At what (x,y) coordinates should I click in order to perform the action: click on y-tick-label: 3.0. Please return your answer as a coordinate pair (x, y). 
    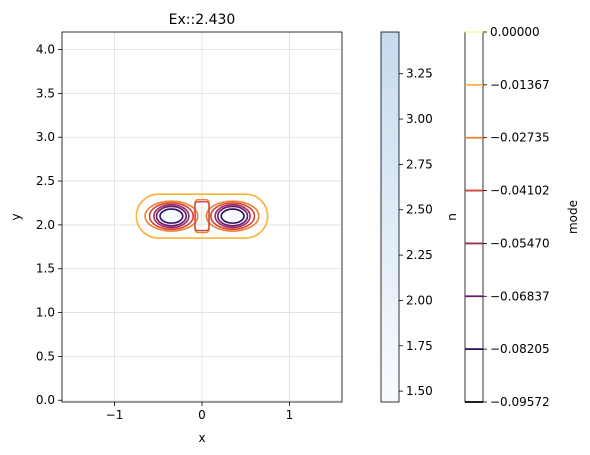
    Looking at the image, I should click on (45, 137).